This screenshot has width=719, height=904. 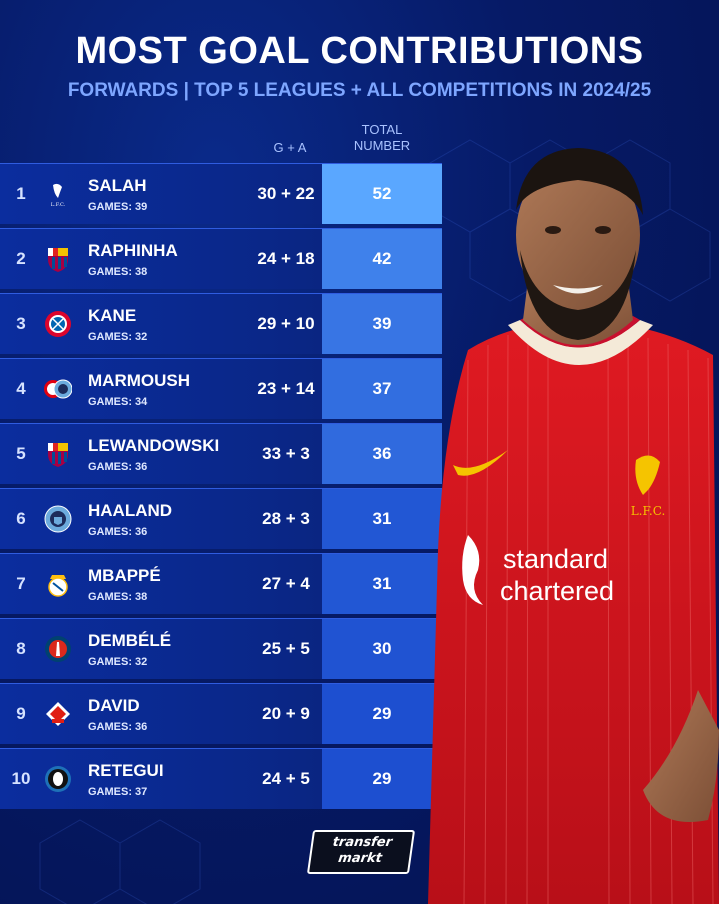 What do you see at coordinates (21, 583) in the screenshot?
I see `rank-label: 7` at bounding box center [21, 583].